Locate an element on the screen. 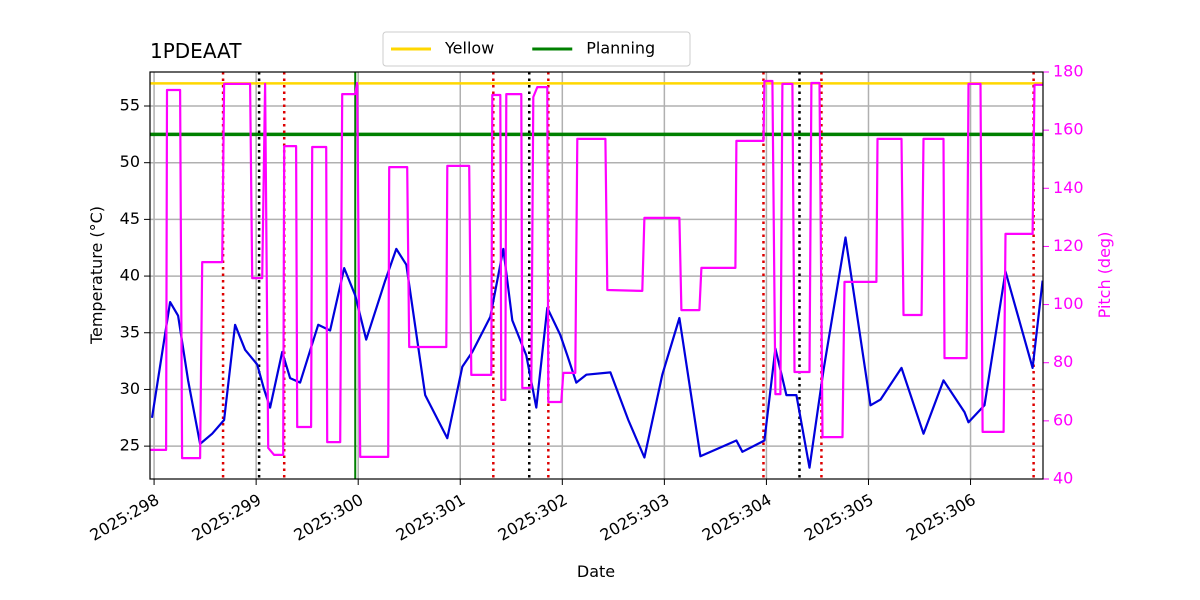 The image size is (1200, 600). y2-tick-label: 100 is located at coordinates (1068, 303).